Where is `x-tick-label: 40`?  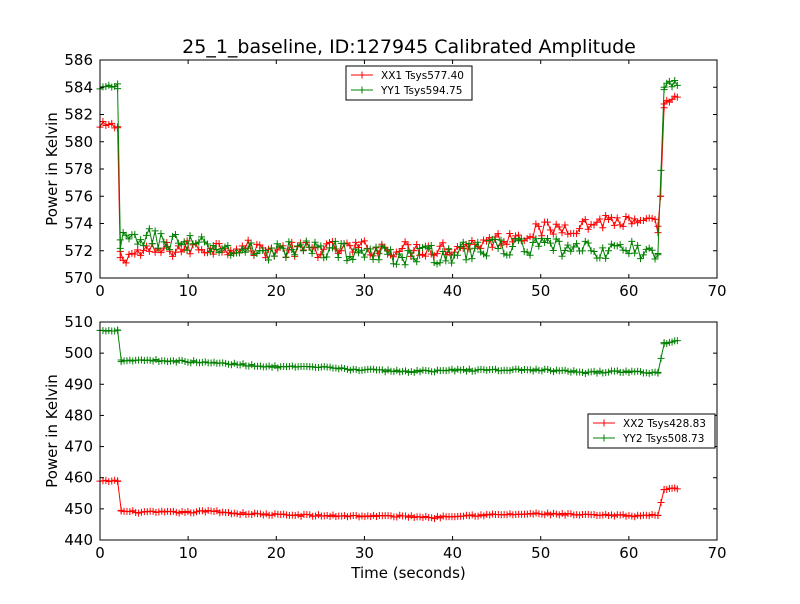 x-tick-label: 40 is located at coordinates (452, 553).